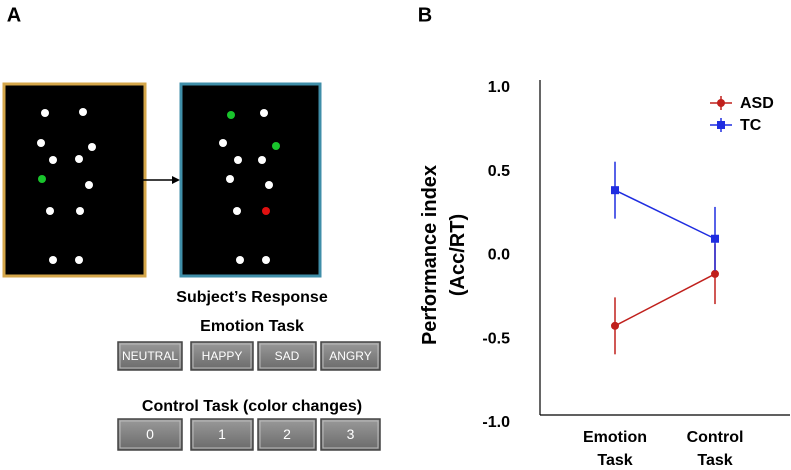 The image size is (791, 470). I want to click on x-tick-label: Control Task, so click(715, 449).